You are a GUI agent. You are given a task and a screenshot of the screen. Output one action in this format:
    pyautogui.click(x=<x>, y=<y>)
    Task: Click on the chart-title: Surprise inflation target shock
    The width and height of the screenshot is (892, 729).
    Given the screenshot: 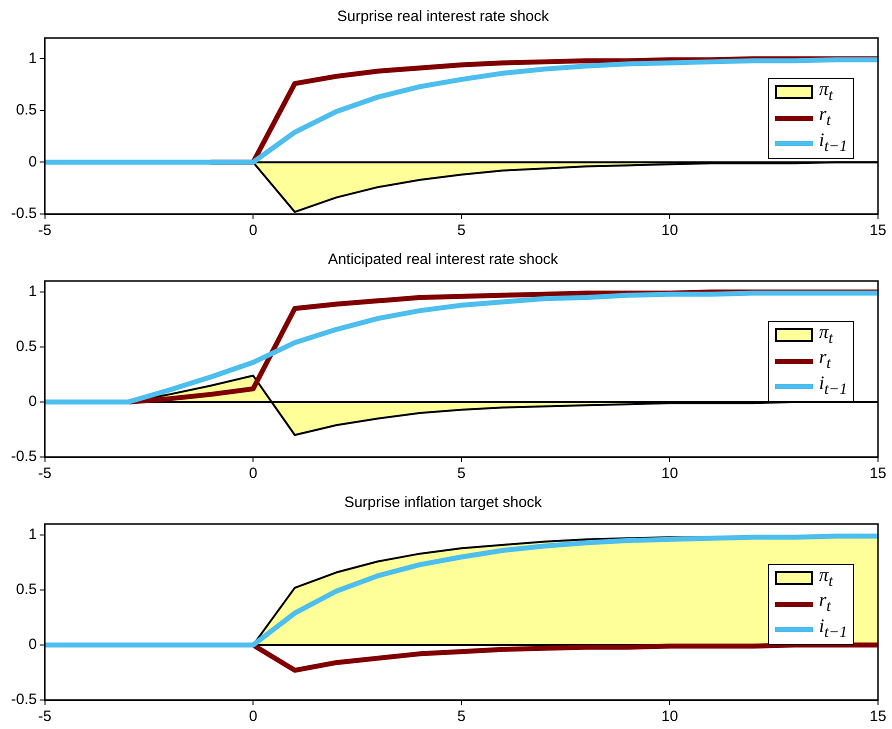 What is the action you would take?
    pyautogui.click(x=443, y=503)
    